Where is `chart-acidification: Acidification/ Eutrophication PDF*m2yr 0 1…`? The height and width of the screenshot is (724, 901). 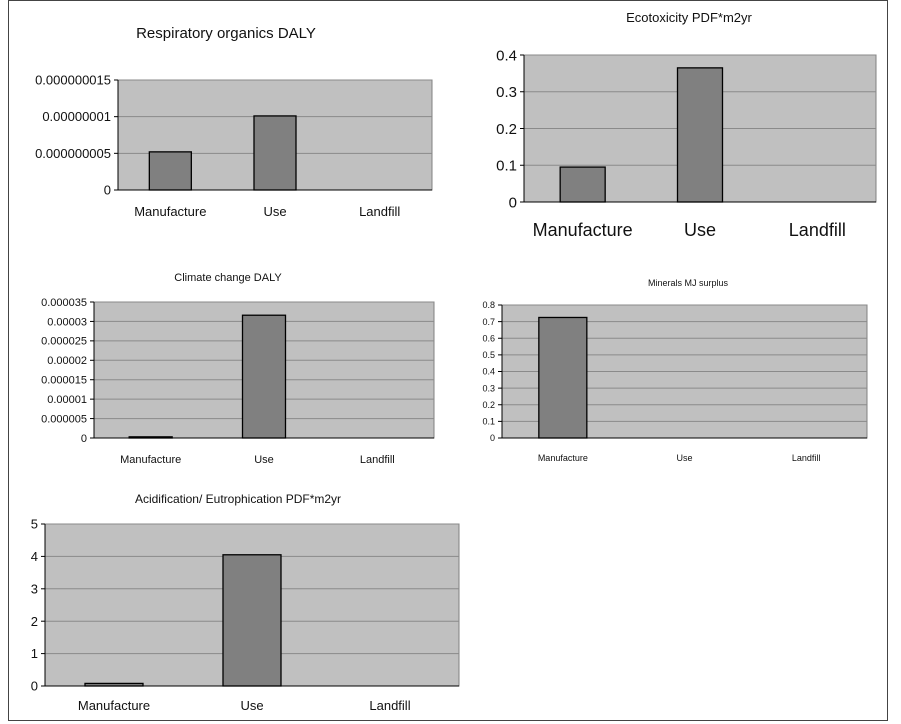
chart-acidification: Acidification/ Eutrophication PDF*m2yr 0 1… is located at coordinates (245, 602).